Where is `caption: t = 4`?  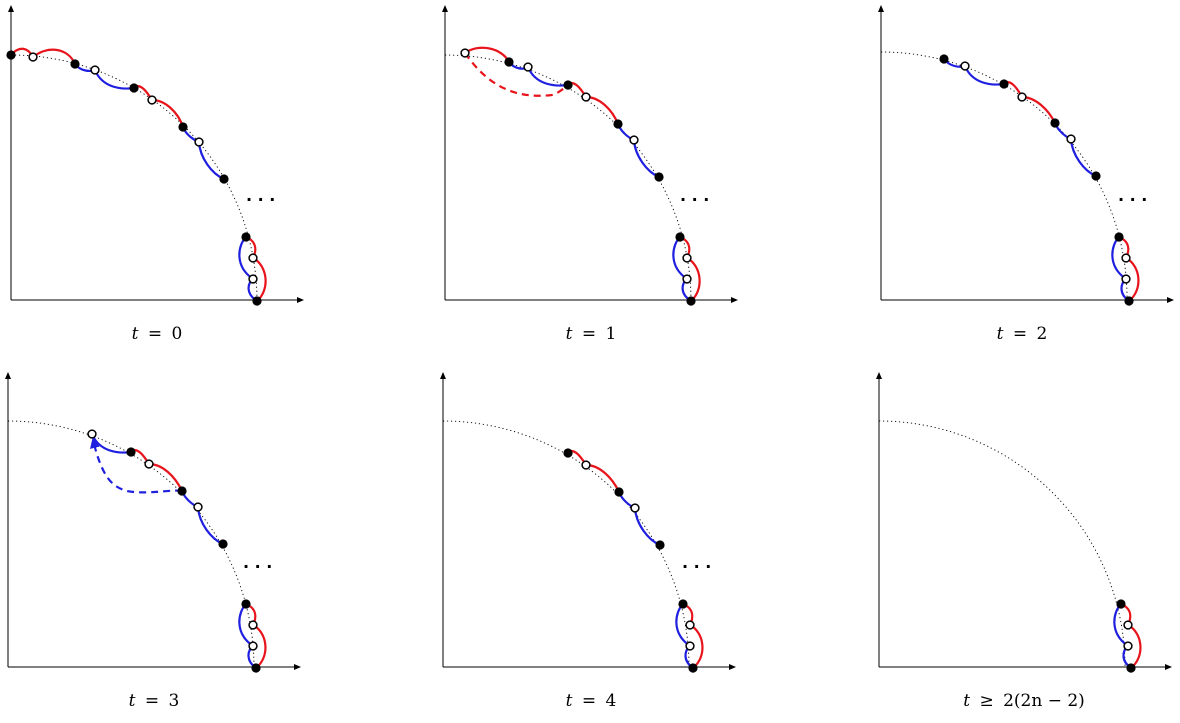
caption: t = 4 is located at coordinates (591, 701).